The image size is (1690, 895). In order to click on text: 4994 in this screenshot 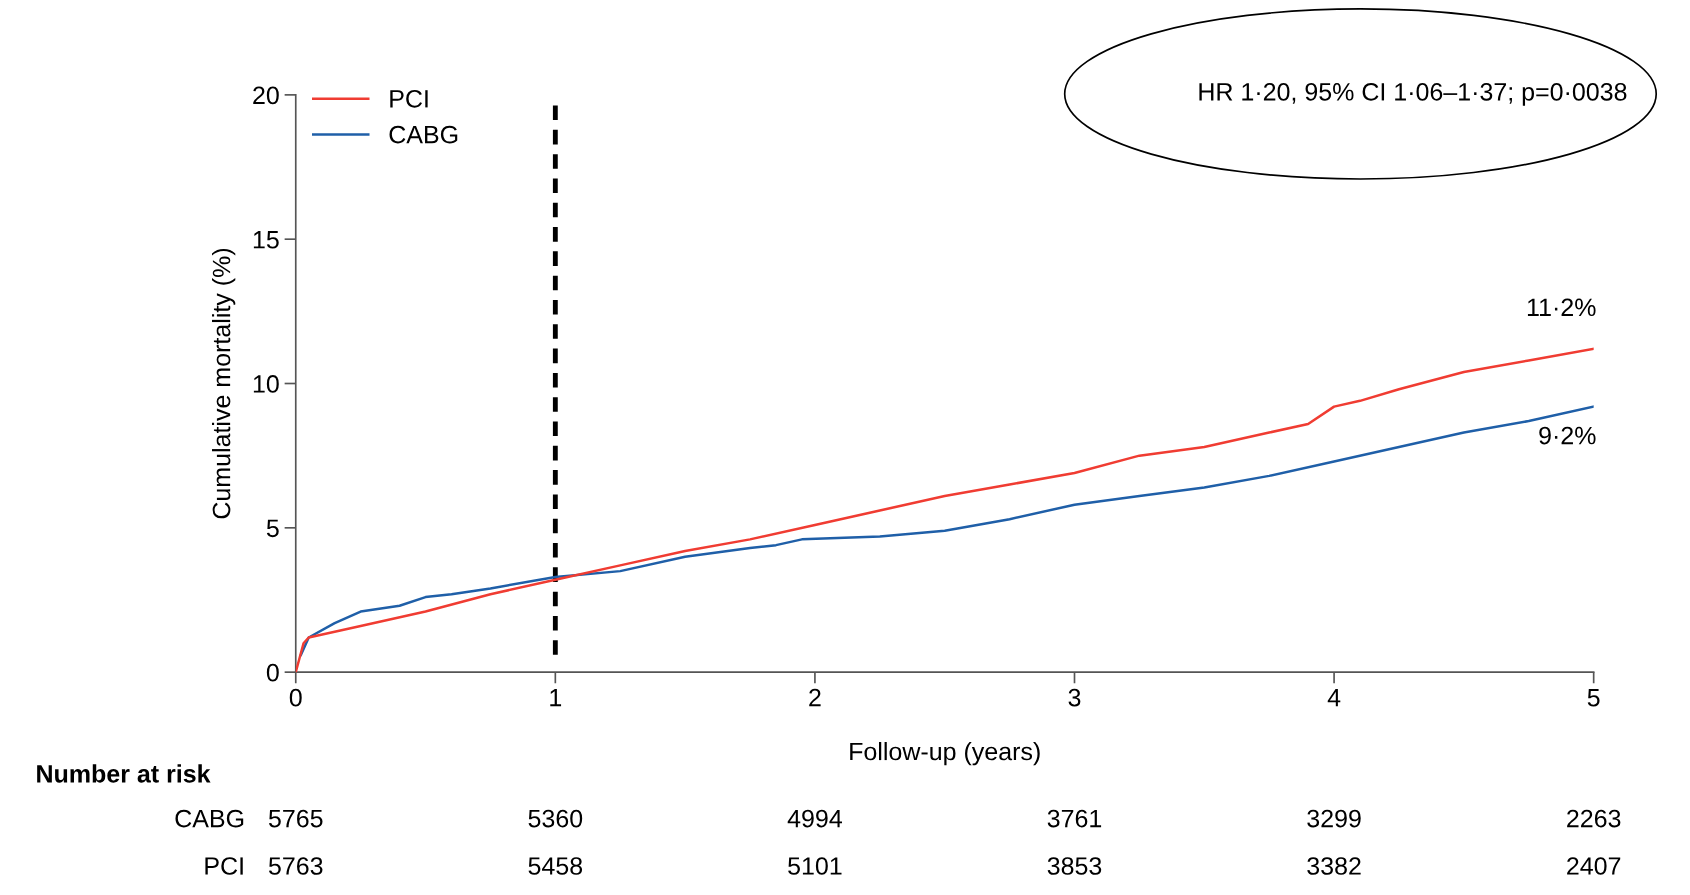, I will do `click(814, 818)`.